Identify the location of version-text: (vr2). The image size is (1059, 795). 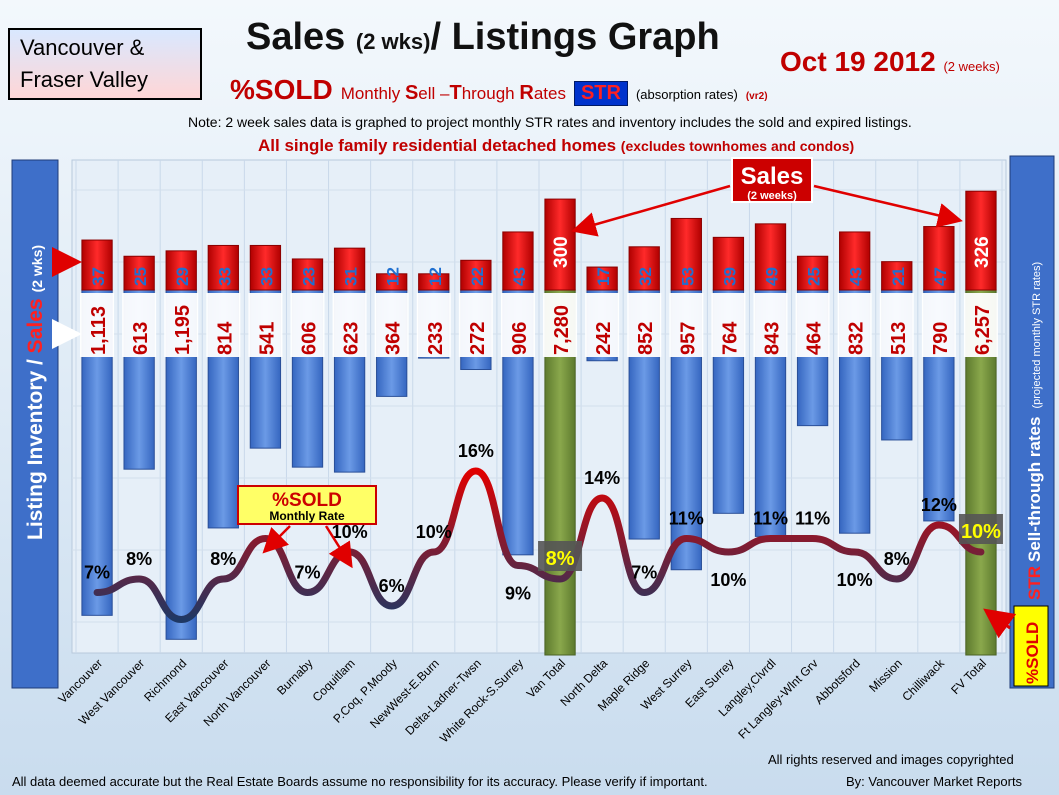
(756, 96).